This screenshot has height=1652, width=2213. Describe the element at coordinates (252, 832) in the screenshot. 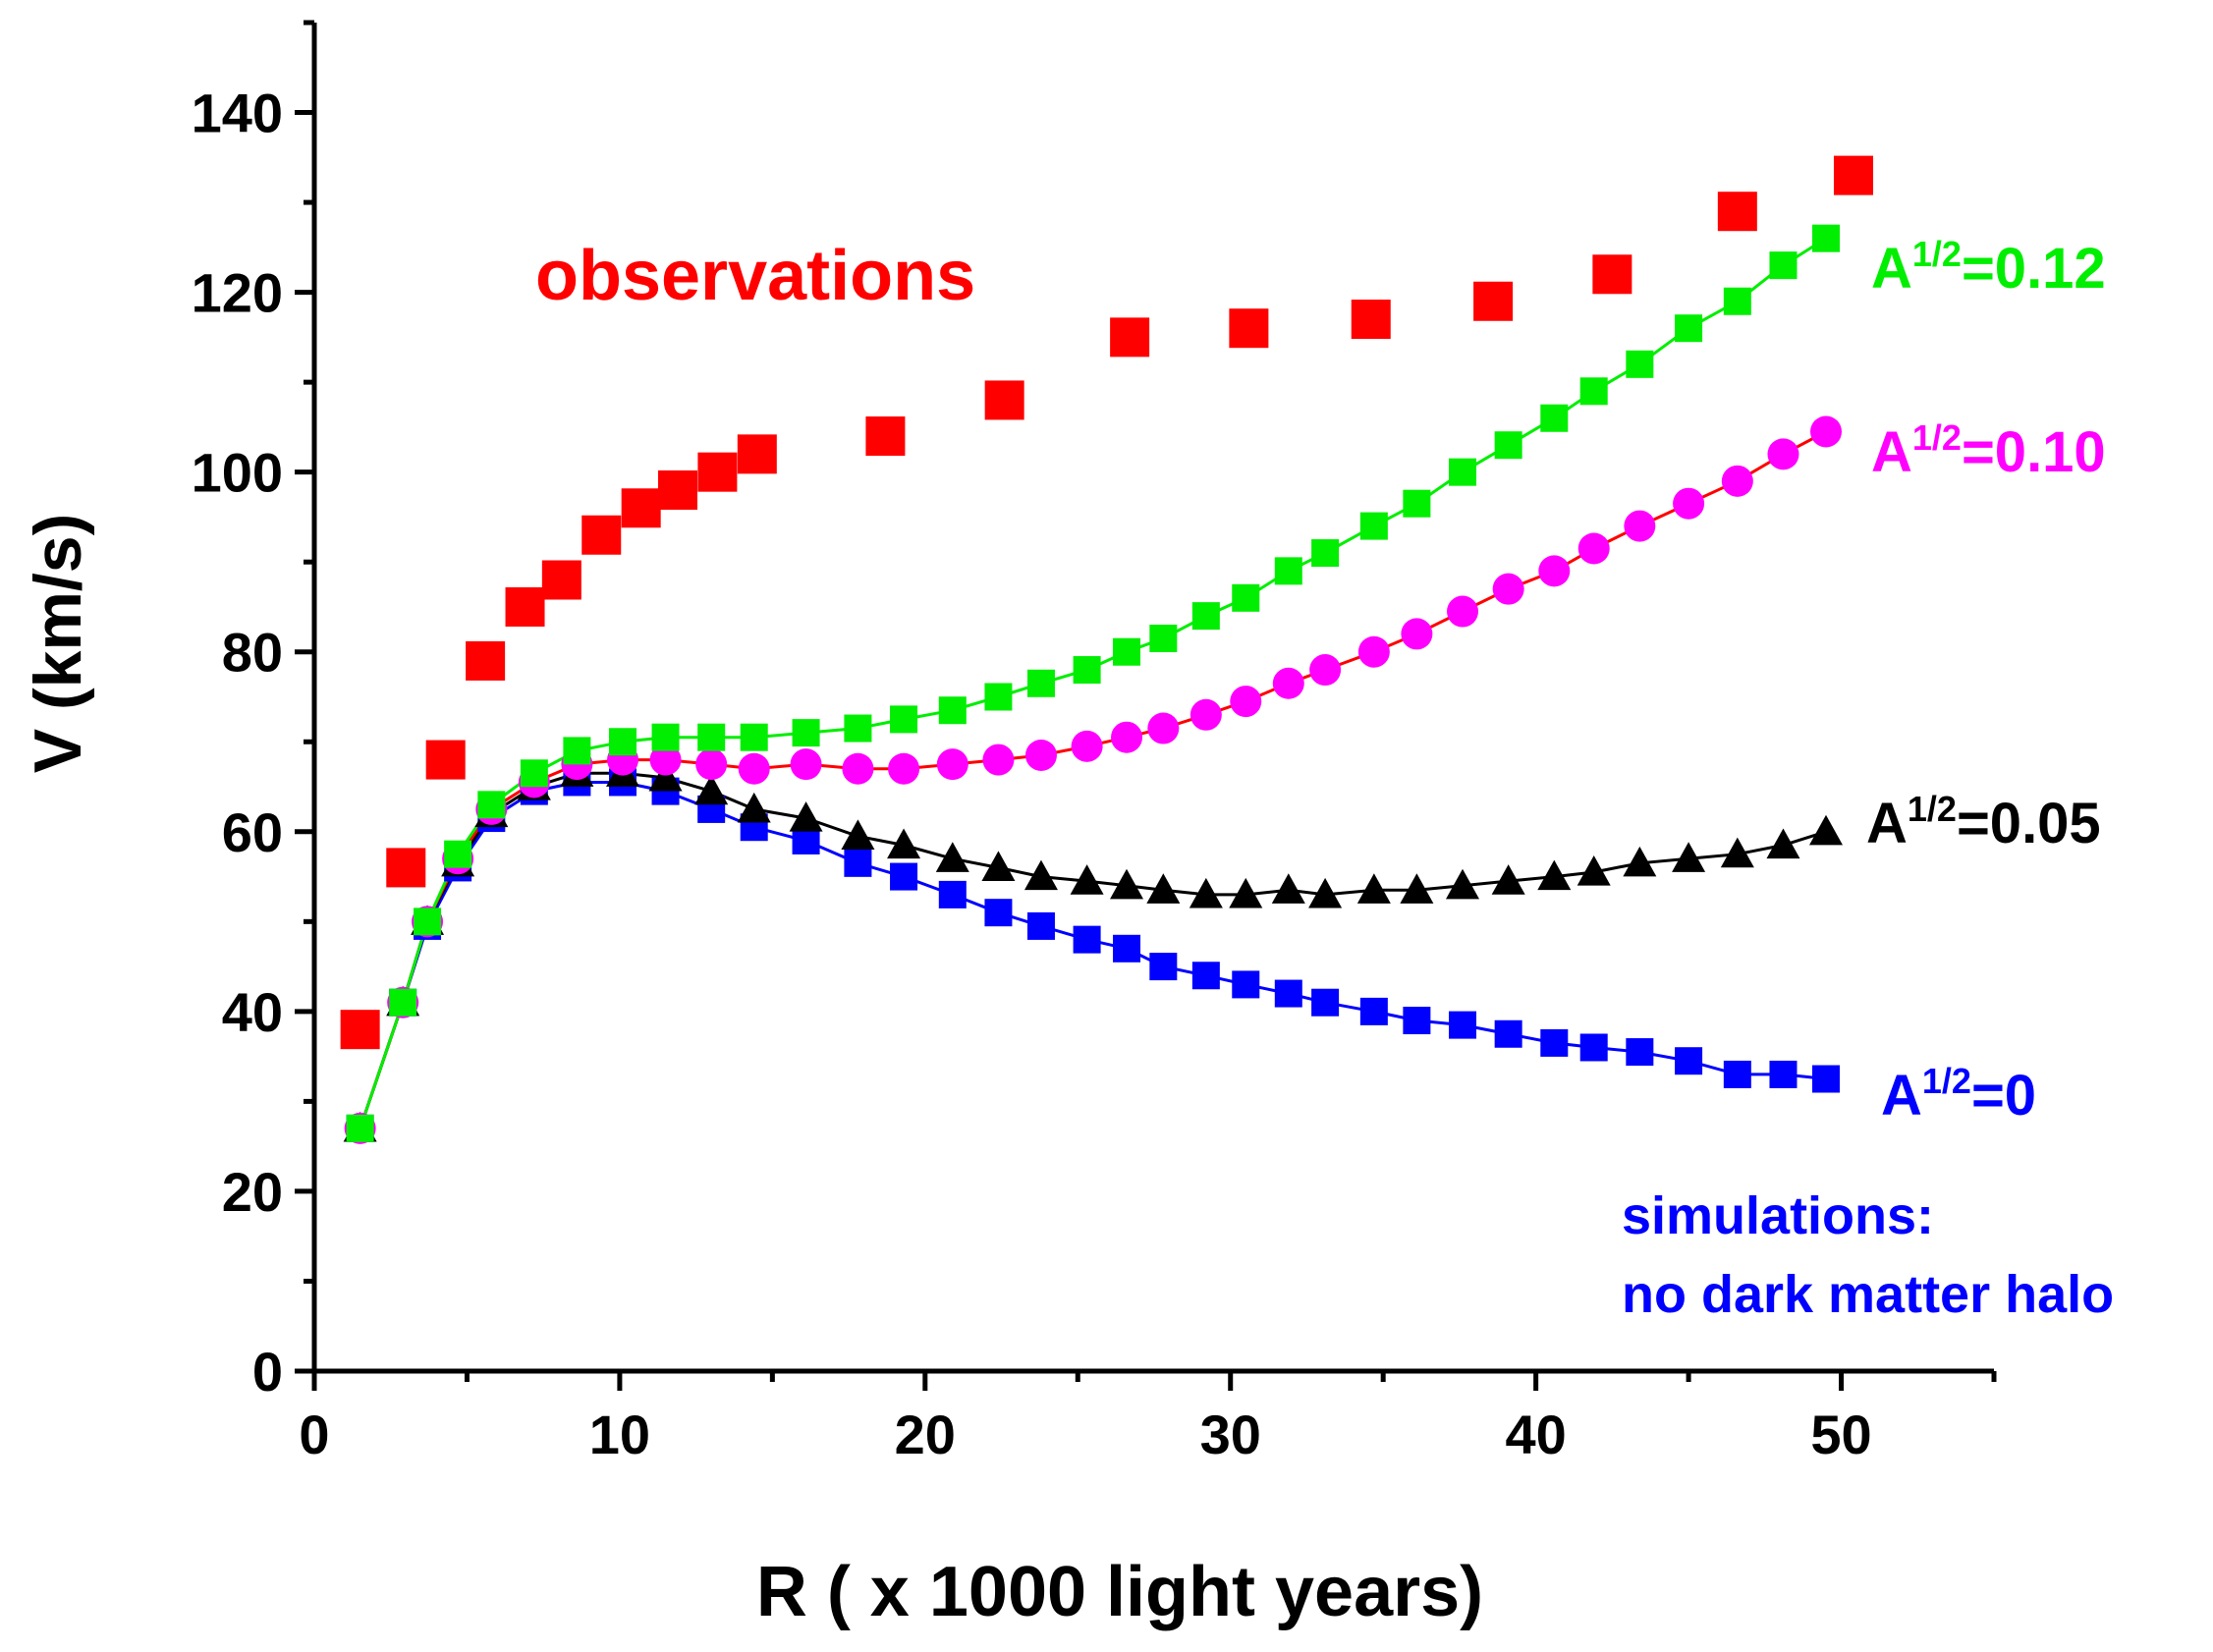

I see `y-tick-label: 60` at that location.